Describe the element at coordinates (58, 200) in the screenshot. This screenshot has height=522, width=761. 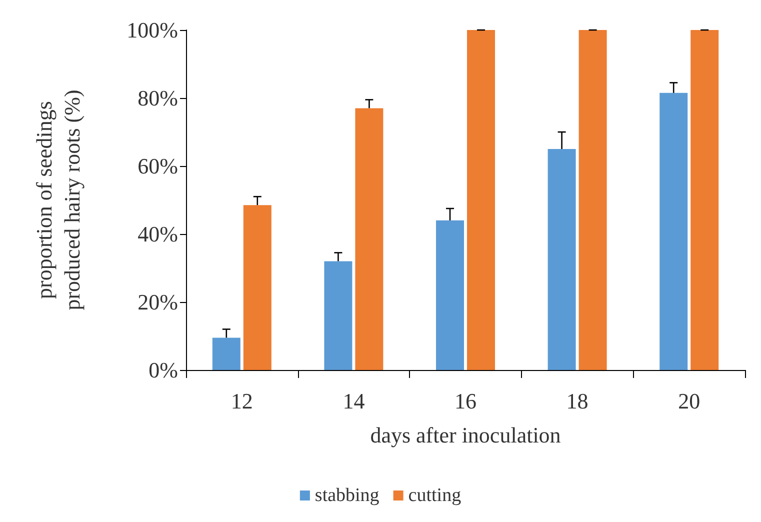
I see `y-axis-title: proportion of seedings produced hairy roots (%)` at that location.